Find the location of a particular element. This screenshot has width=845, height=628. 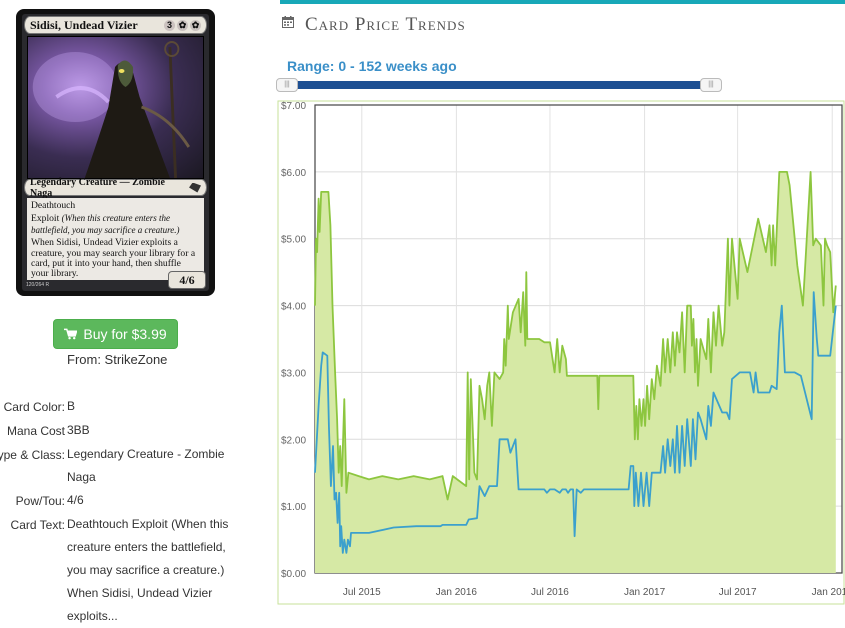

y-tick-label: $5.00 is located at coordinates (293, 240).